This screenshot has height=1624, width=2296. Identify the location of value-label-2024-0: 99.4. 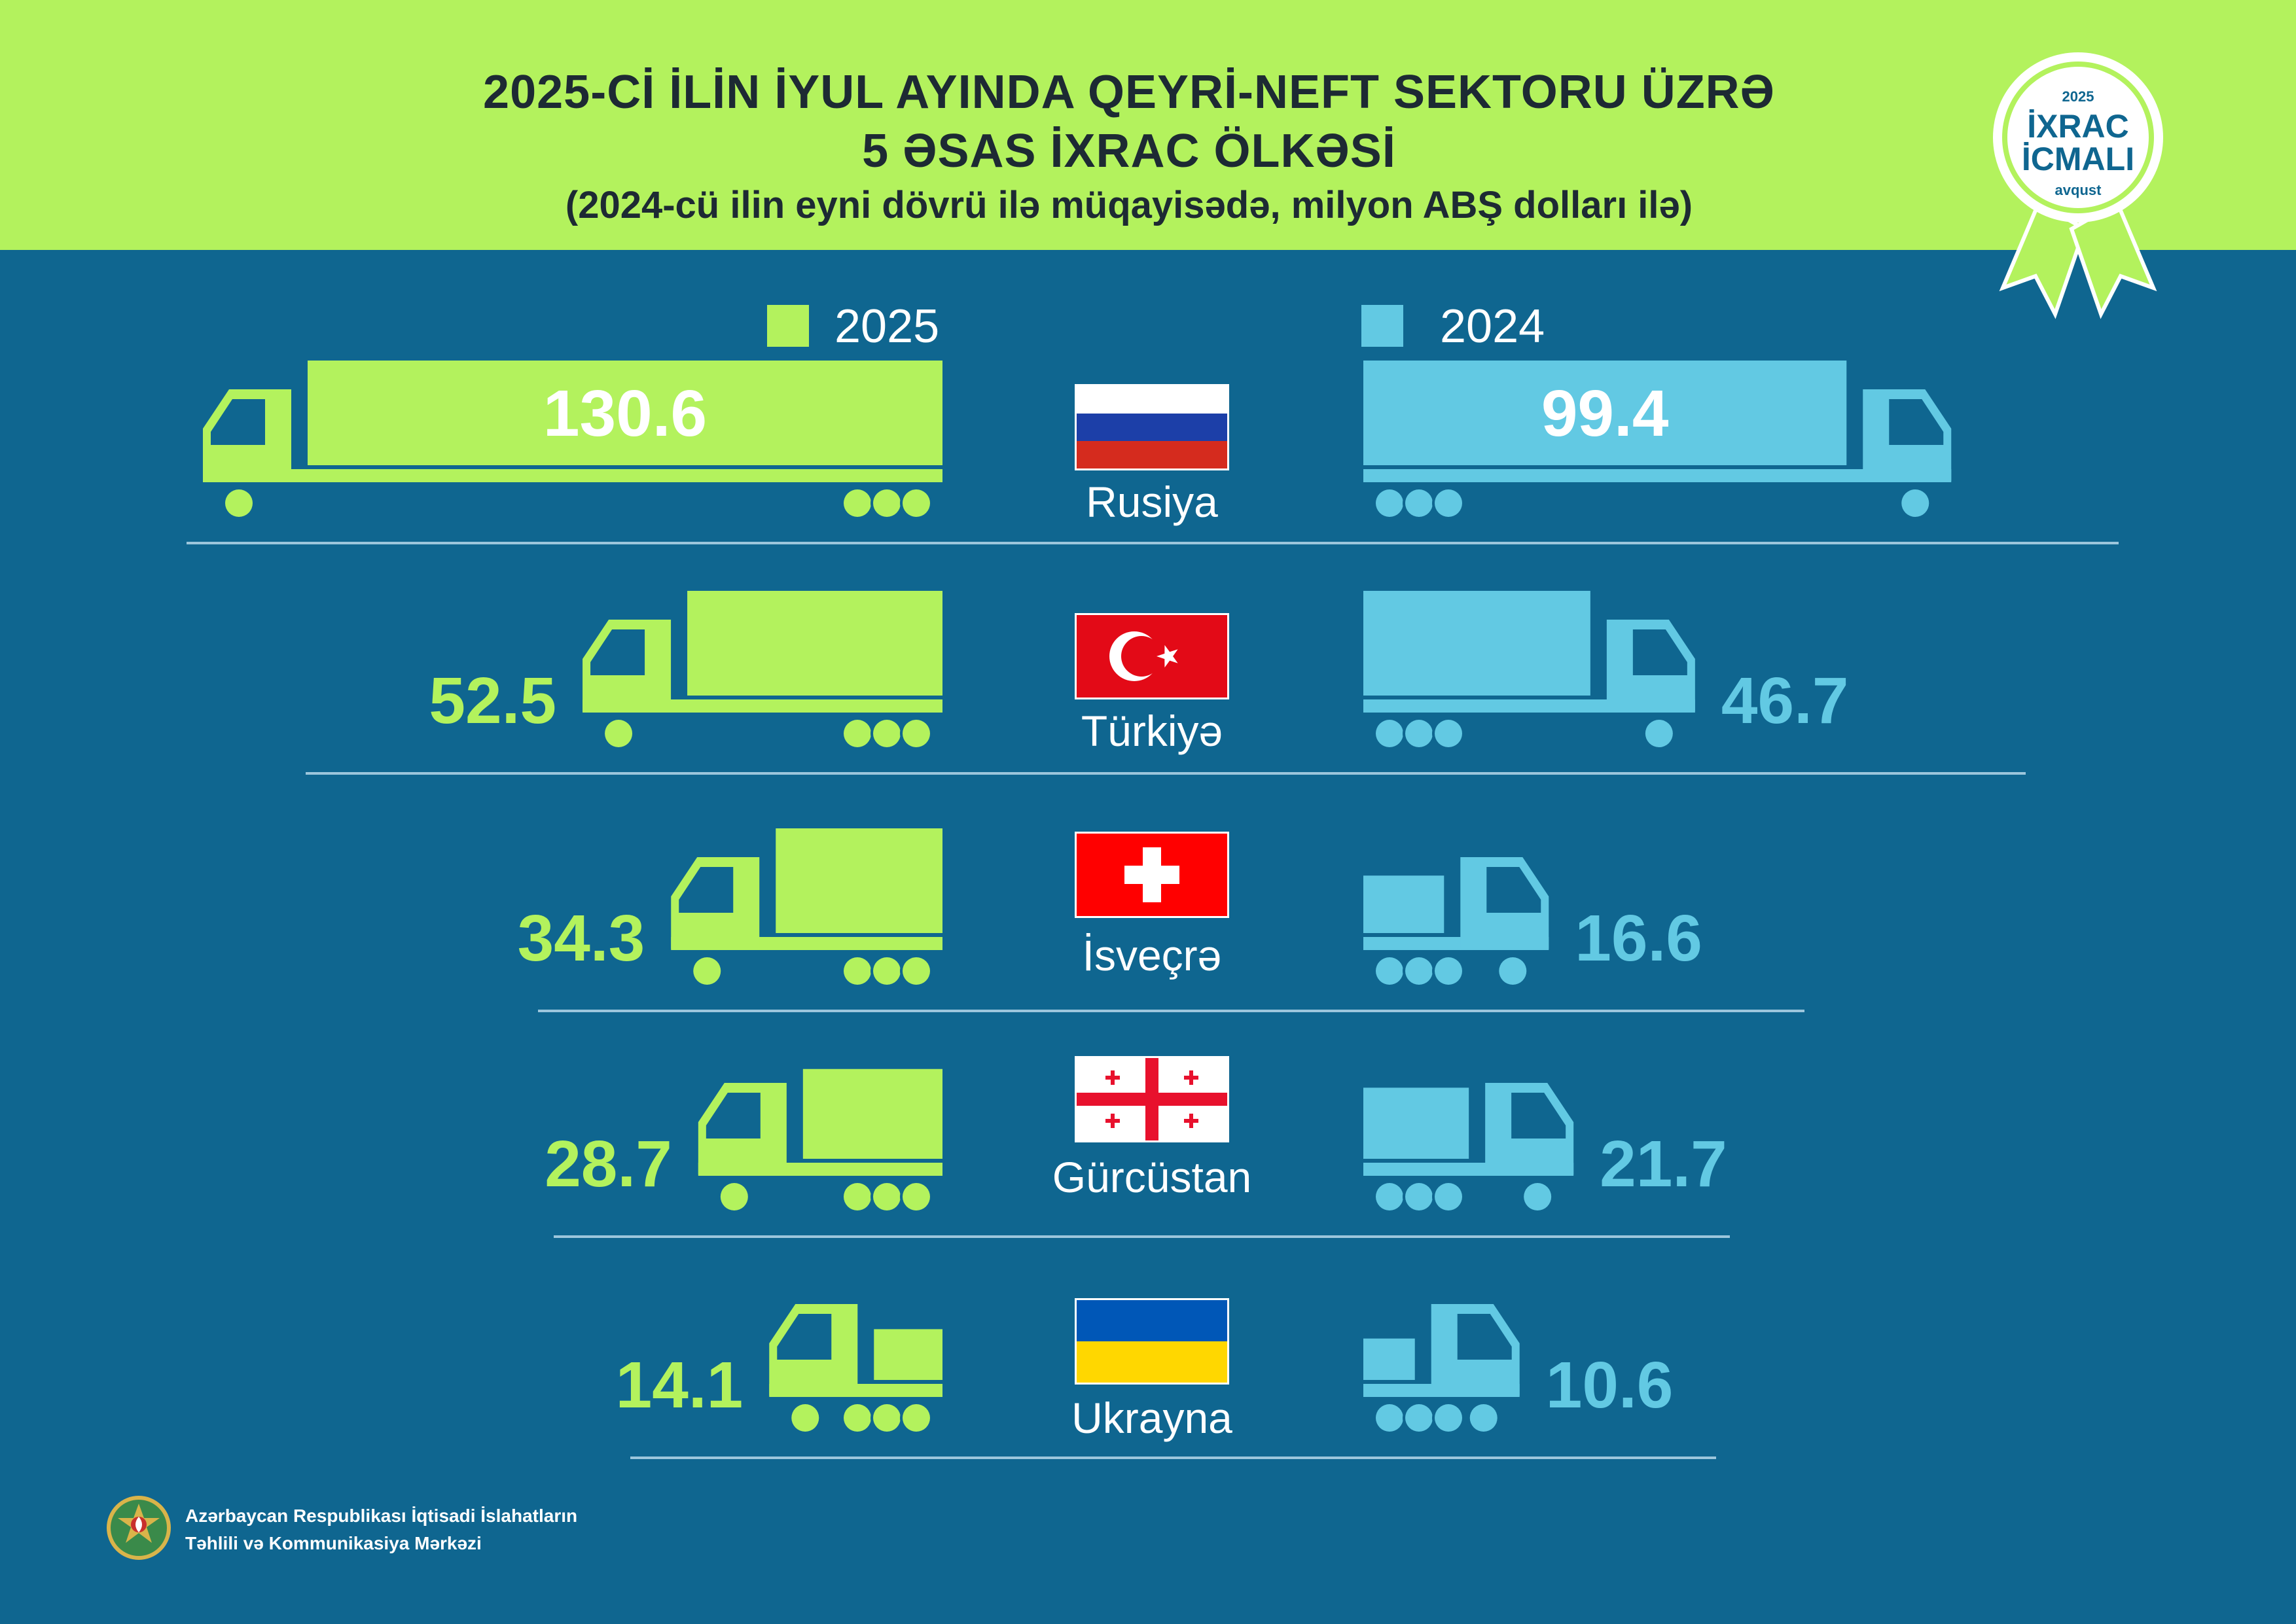
(1605, 413).